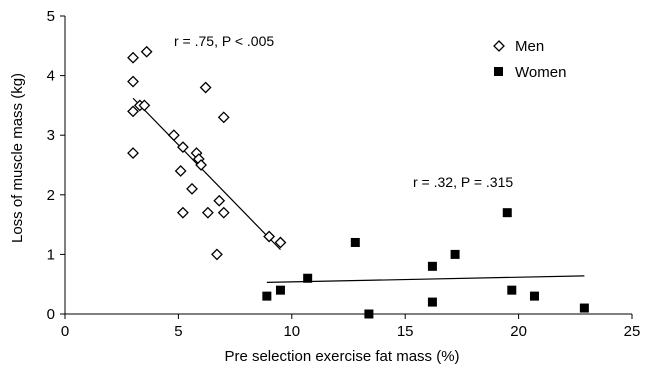 The height and width of the screenshot is (369, 646). I want to click on x-tick-label: 25, so click(632, 331).